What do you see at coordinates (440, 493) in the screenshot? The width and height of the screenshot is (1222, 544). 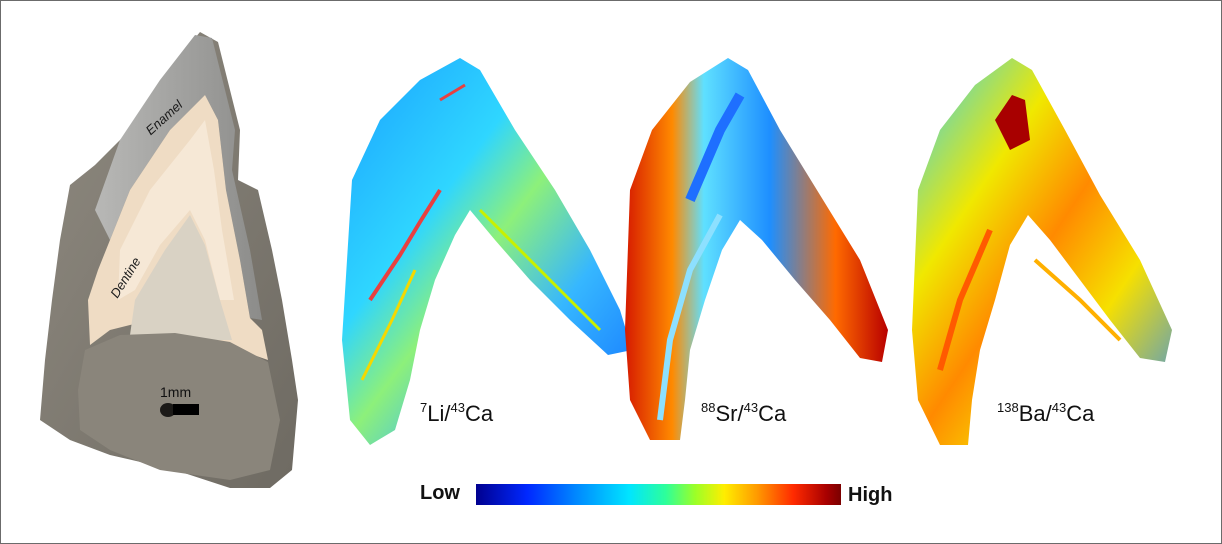 I see `colorbar-low-label: Low` at bounding box center [440, 493].